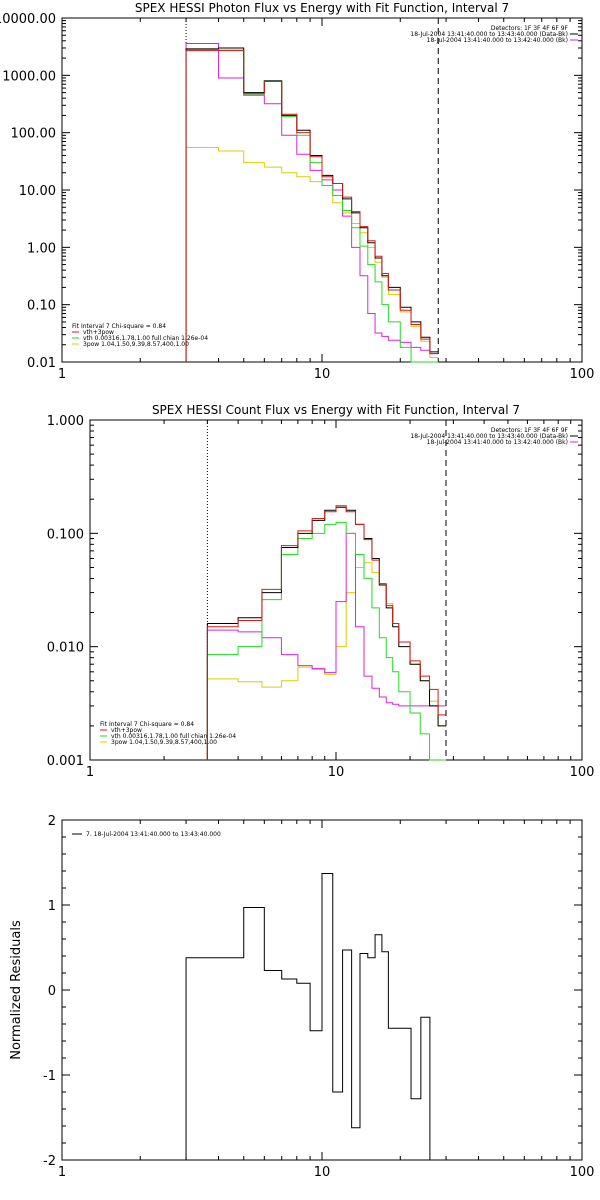 The image size is (600, 1200). Describe the element at coordinates (37, 191) in the screenshot. I see `y-tick-label: 10.00` at that location.